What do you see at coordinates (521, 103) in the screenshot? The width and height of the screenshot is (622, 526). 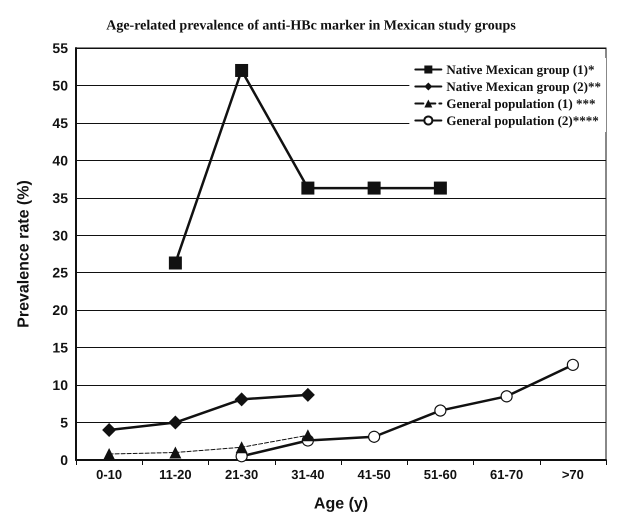 I see `legend-label: General population (1) ***` at bounding box center [521, 103].